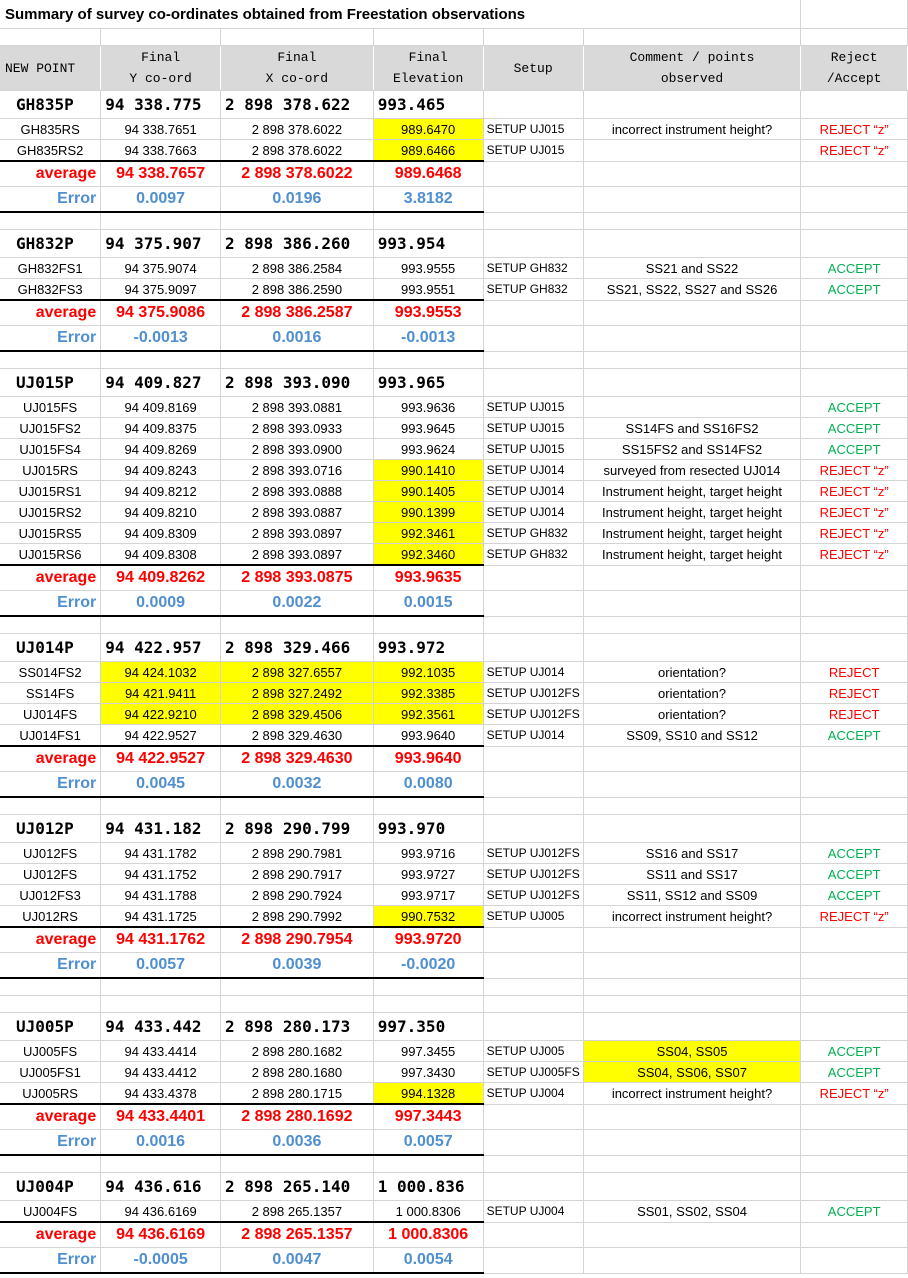  What do you see at coordinates (297, 312) in the screenshot?
I see `average-x: 2 898 386.2587` at bounding box center [297, 312].